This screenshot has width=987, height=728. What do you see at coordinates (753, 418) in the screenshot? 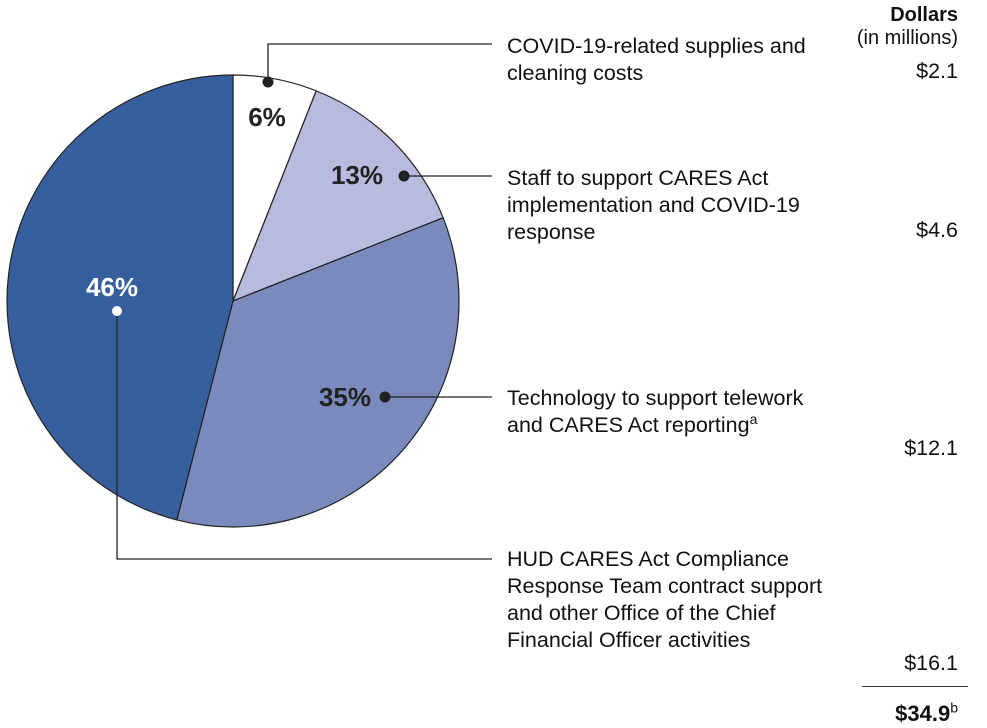
I see `footnote-marker: a` at bounding box center [753, 418].